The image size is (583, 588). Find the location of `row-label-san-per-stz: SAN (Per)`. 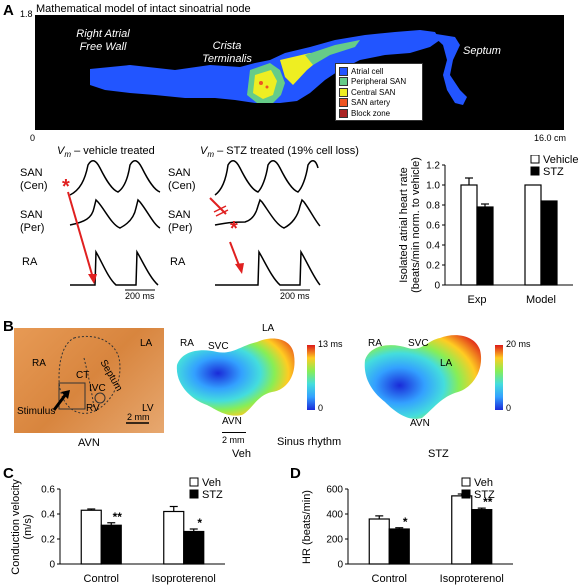

row-label-san-per-stz: SAN (Per) is located at coordinates (180, 221).